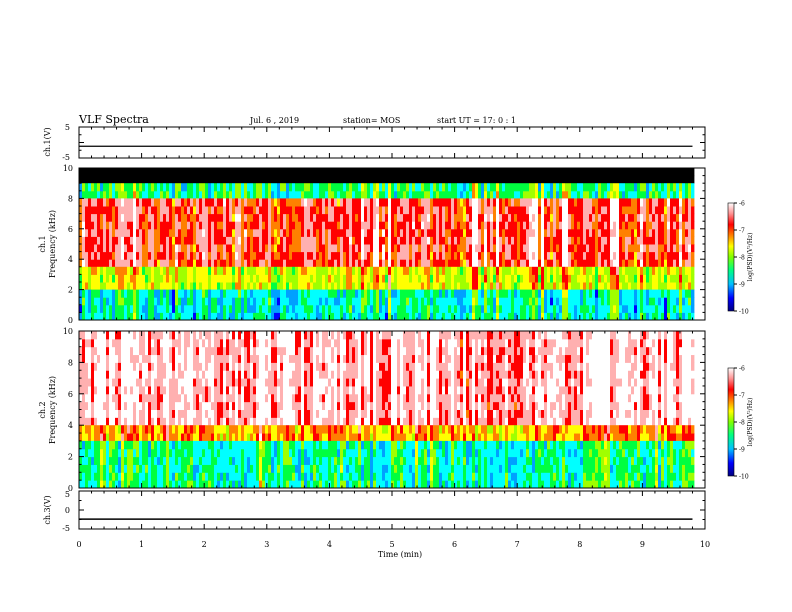 Image resolution: width=792 pixels, height=612 pixels. I want to click on ch1-colorbar-label: log(PSD)(V²/Hz), so click(750, 257).